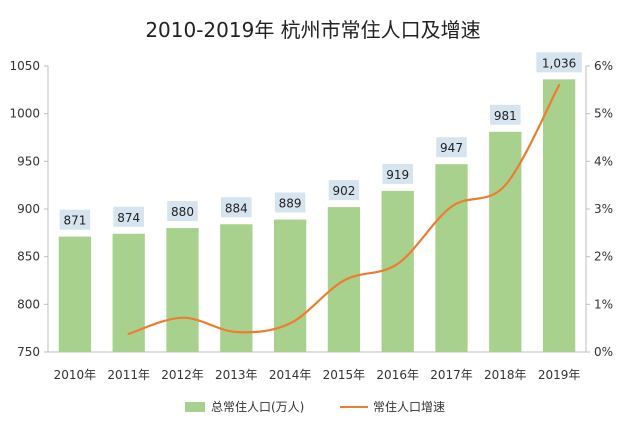 The height and width of the screenshot is (430, 627). Describe the element at coordinates (290, 375) in the screenshot. I see `x-tick-label: 2014年` at that location.